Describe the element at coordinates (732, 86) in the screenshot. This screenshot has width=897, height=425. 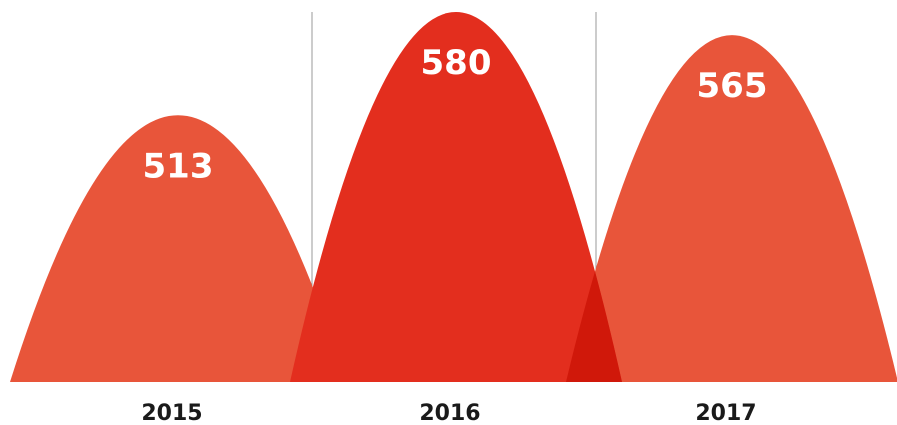
I see `value-label-2017: 565` at that location.